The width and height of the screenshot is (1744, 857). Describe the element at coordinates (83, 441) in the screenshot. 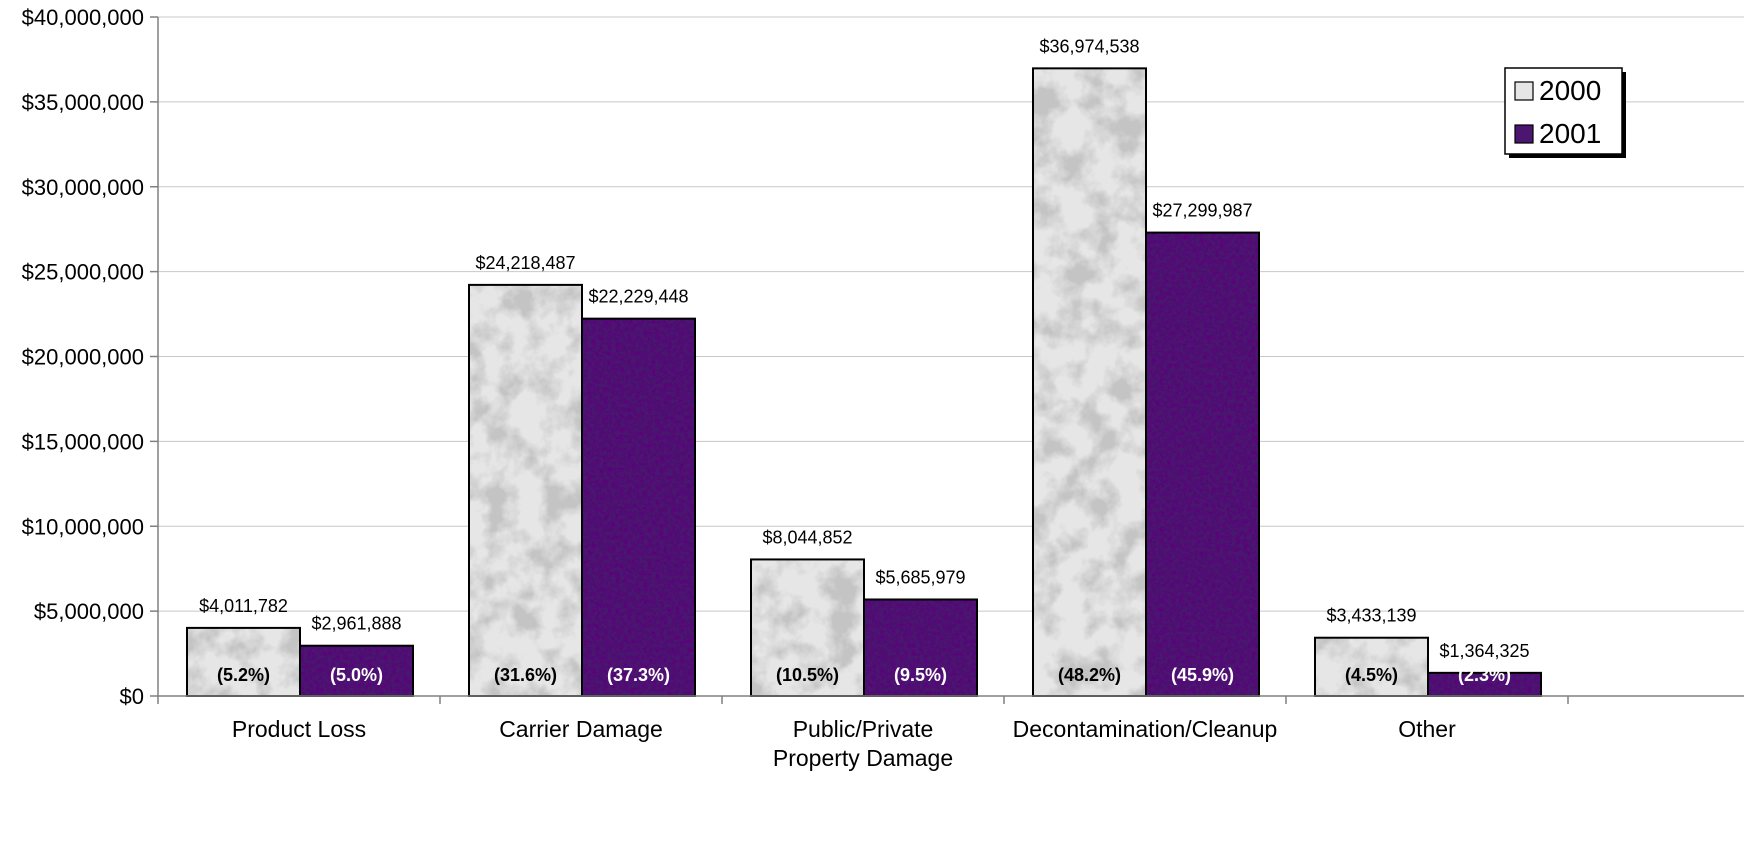

I see `y-tick-label: $15,000,000` at that location.